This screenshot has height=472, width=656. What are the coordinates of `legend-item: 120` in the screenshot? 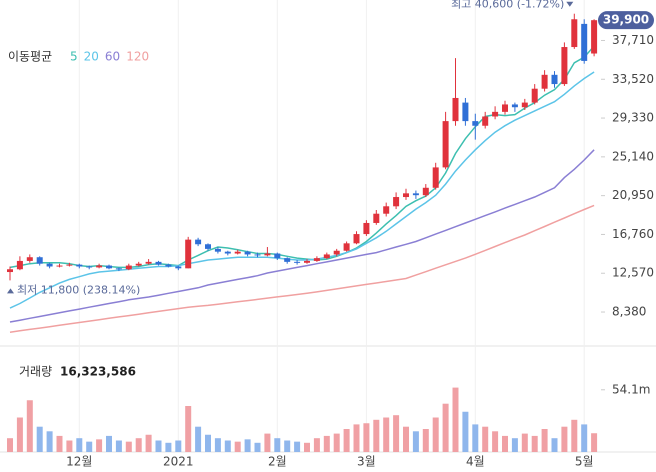 It's located at (137, 57).